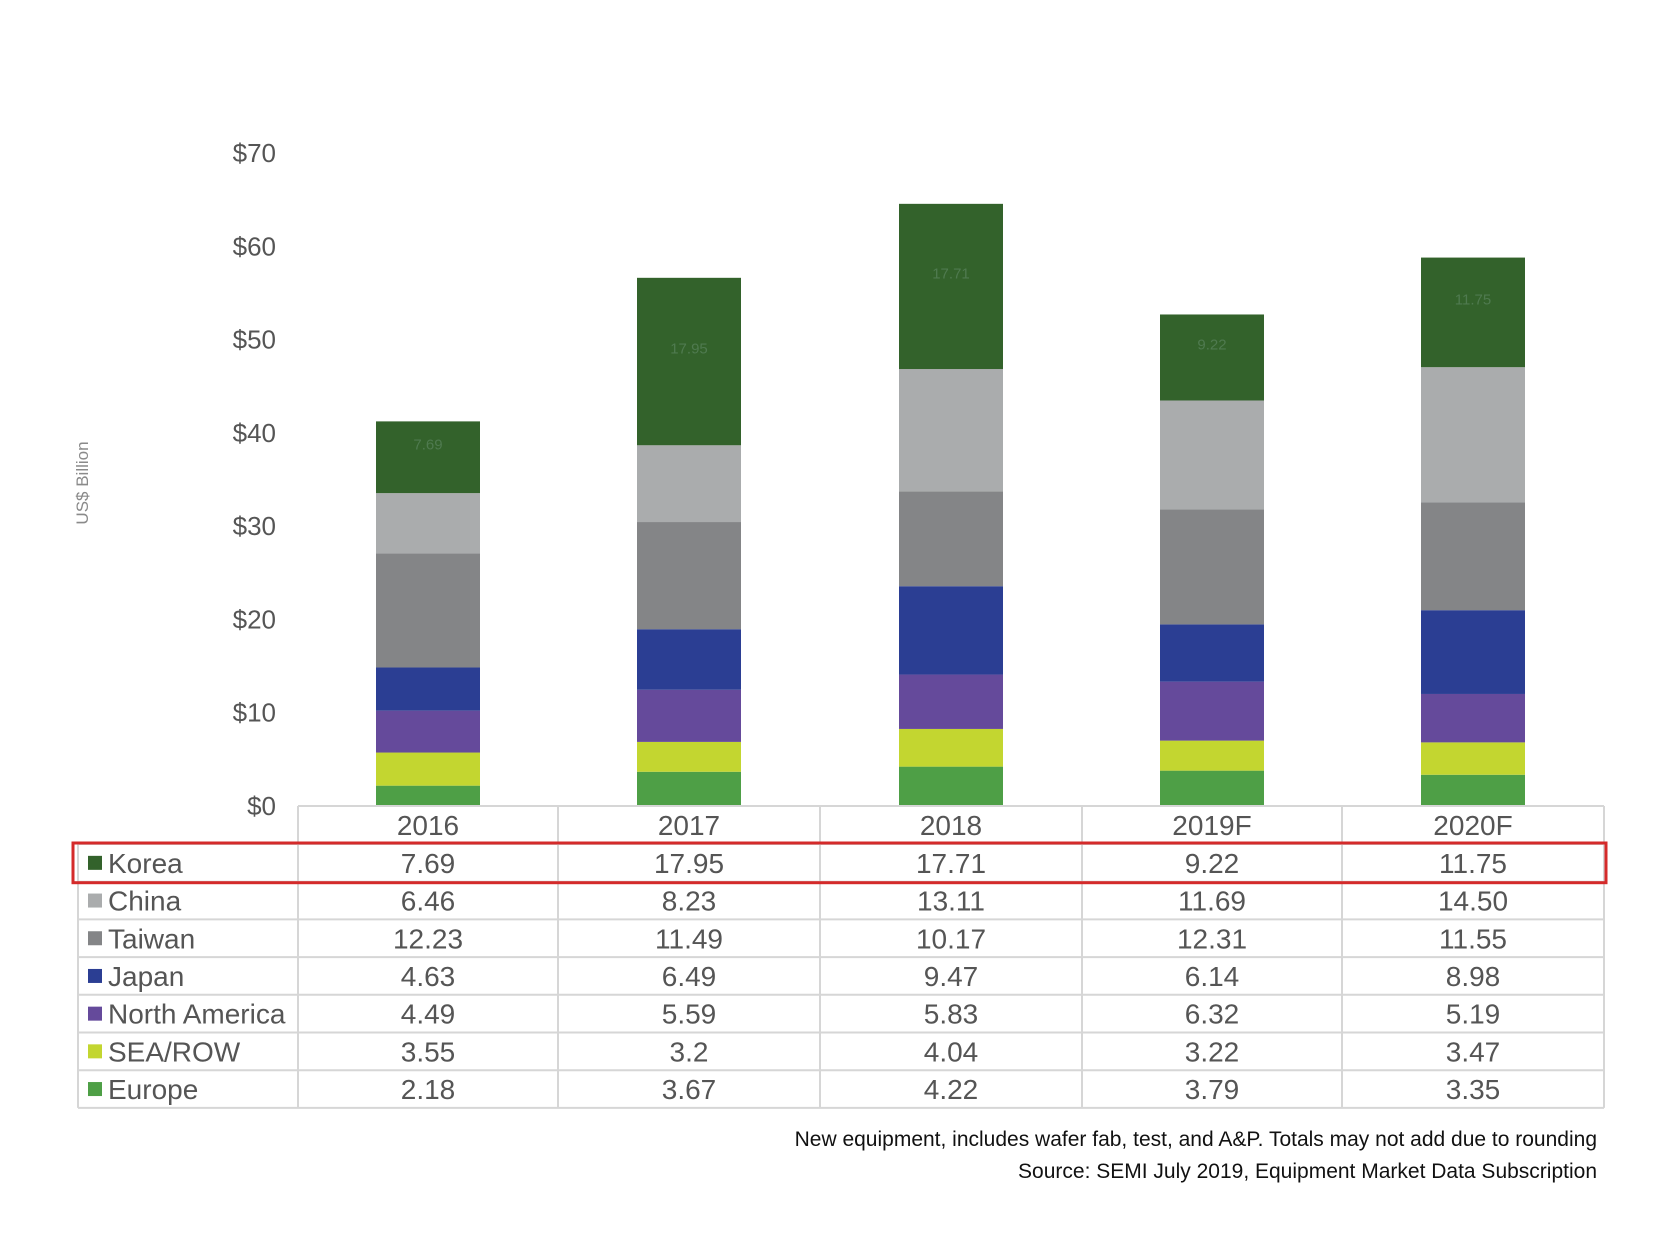 The height and width of the screenshot is (1250, 1667). What do you see at coordinates (428, 863) in the screenshot?
I see `table-cell-value: 7.69` at bounding box center [428, 863].